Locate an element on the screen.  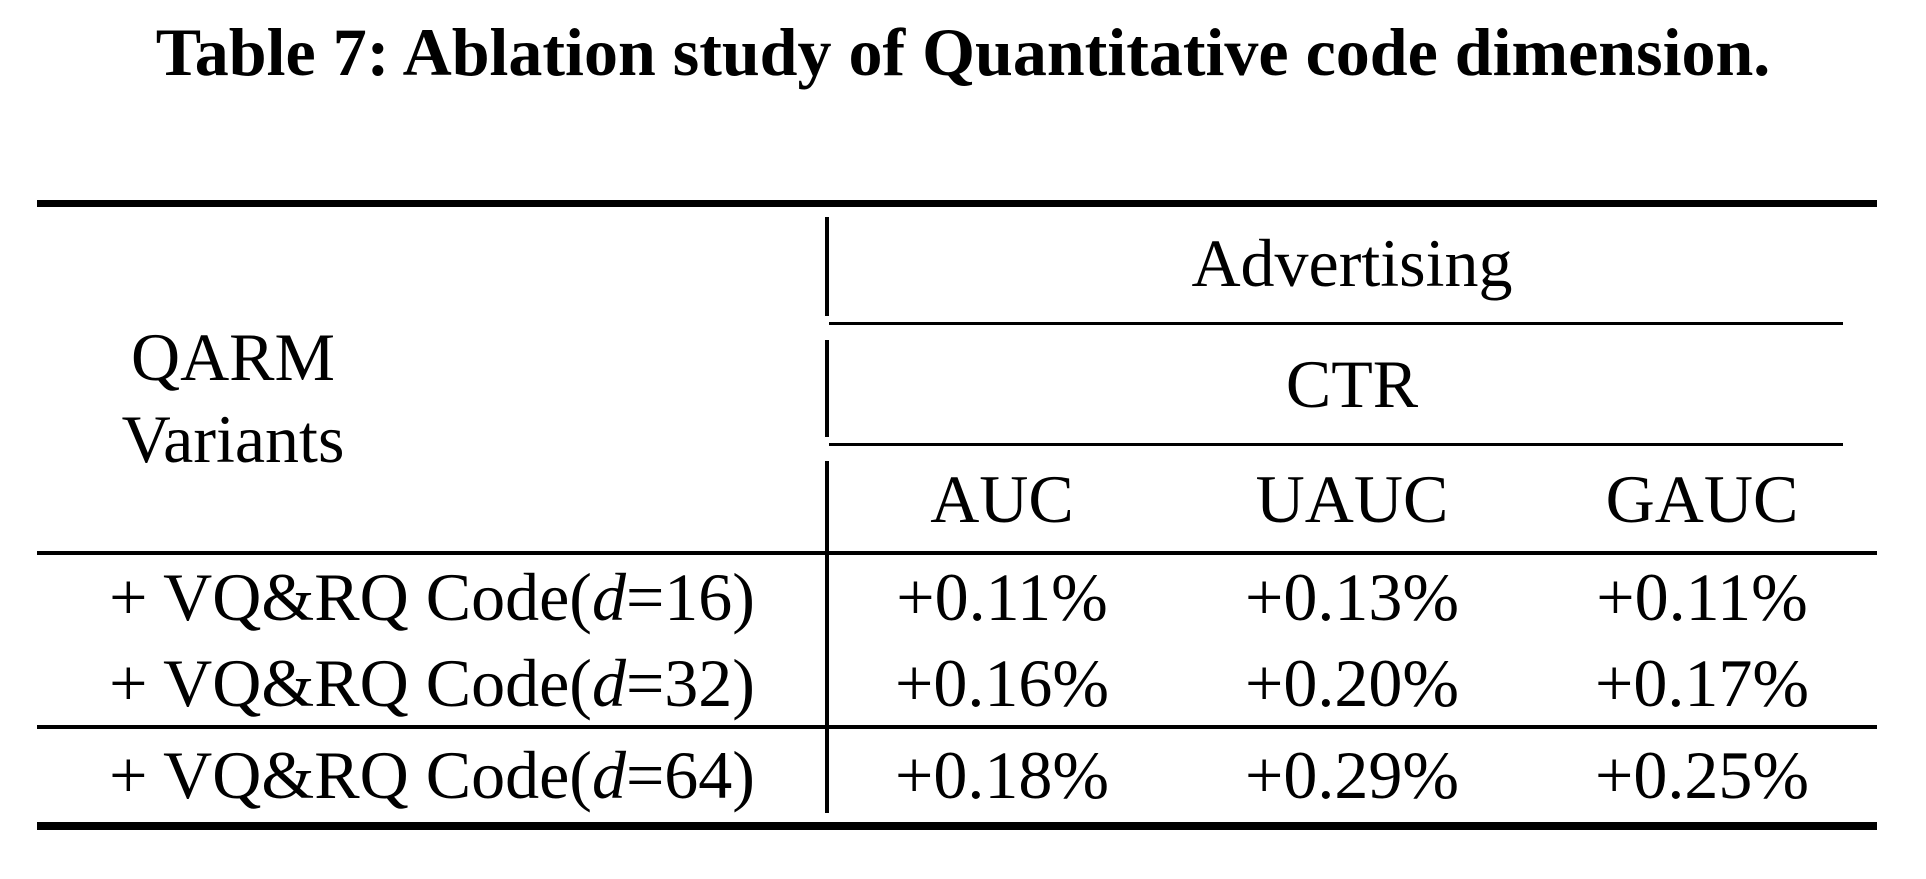
value-d16-auc: +0.11% is located at coordinates (1002, 597).